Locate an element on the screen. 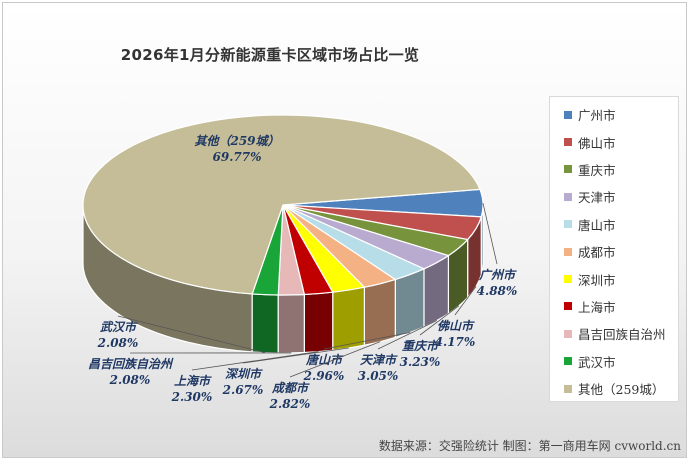  data-label-name-7: 上海市 is located at coordinates (193, 381).